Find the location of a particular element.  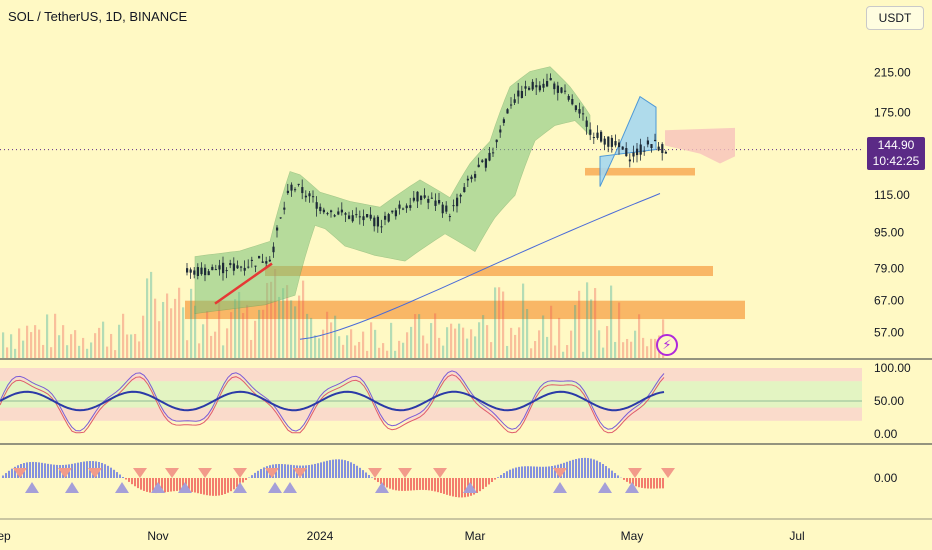

support-zone is located at coordinates (640, 171).